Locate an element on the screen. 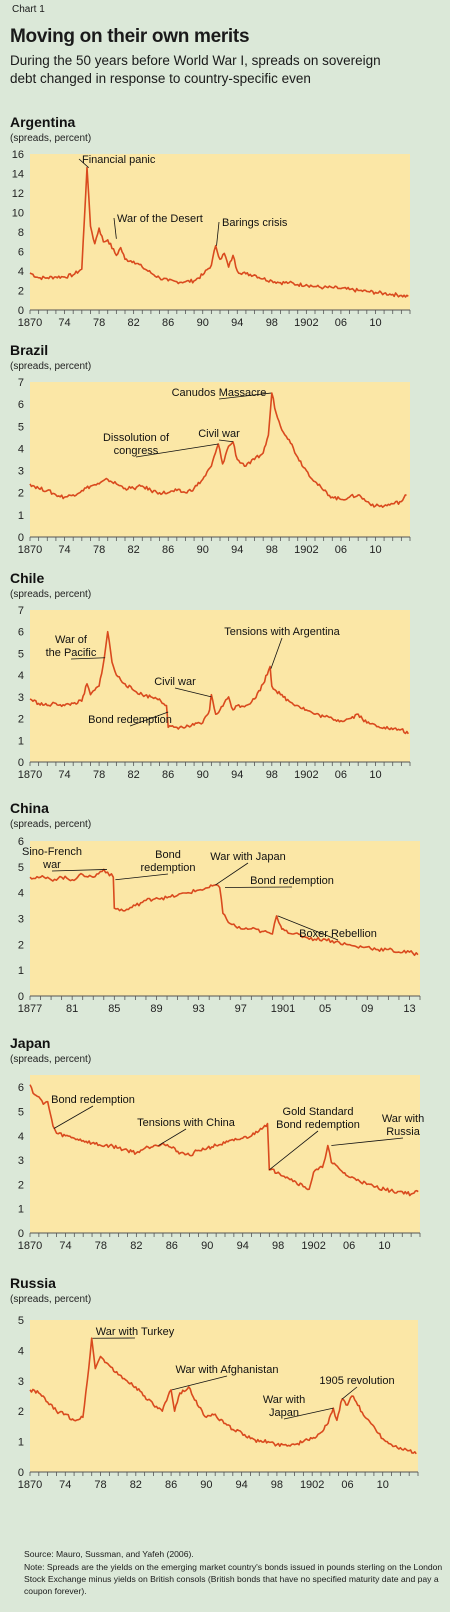  russia-annotation-label: War with is located at coordinates (284, 1400).